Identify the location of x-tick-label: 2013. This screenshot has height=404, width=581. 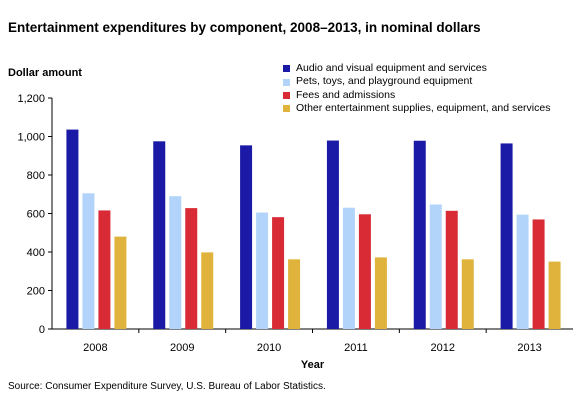
(529, 348).